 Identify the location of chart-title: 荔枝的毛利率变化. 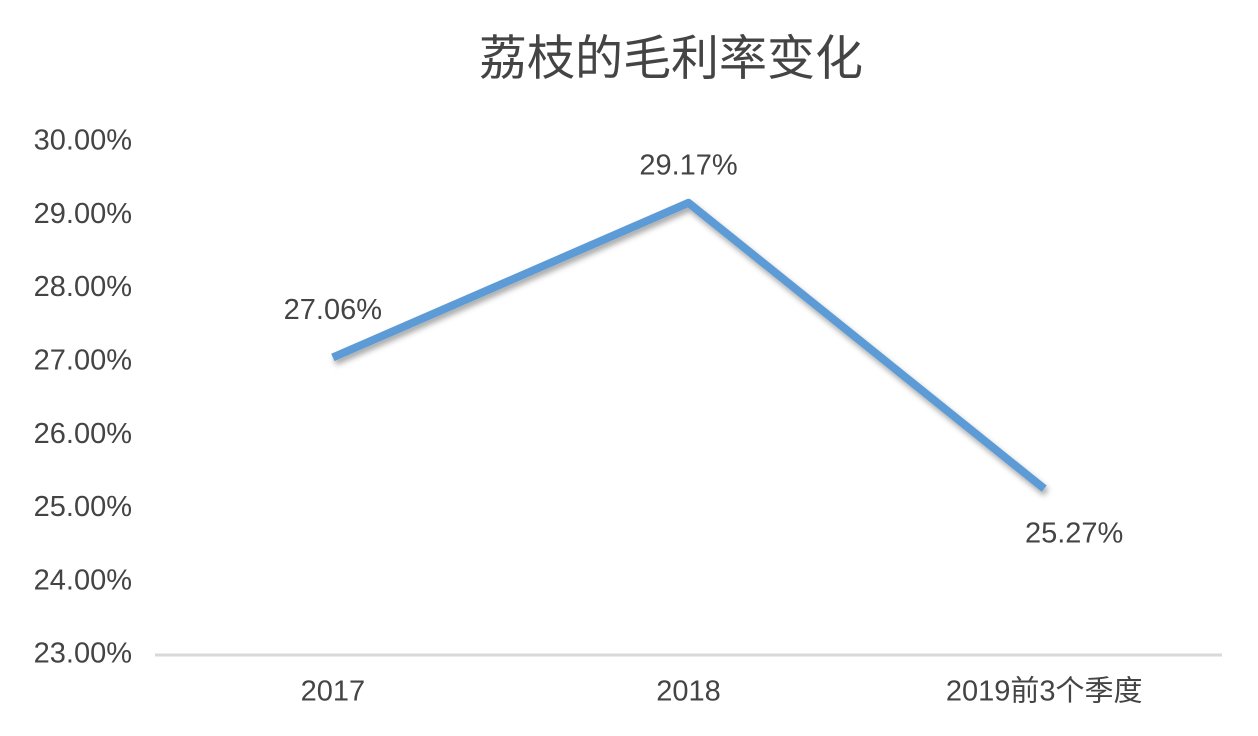
(671, 59).